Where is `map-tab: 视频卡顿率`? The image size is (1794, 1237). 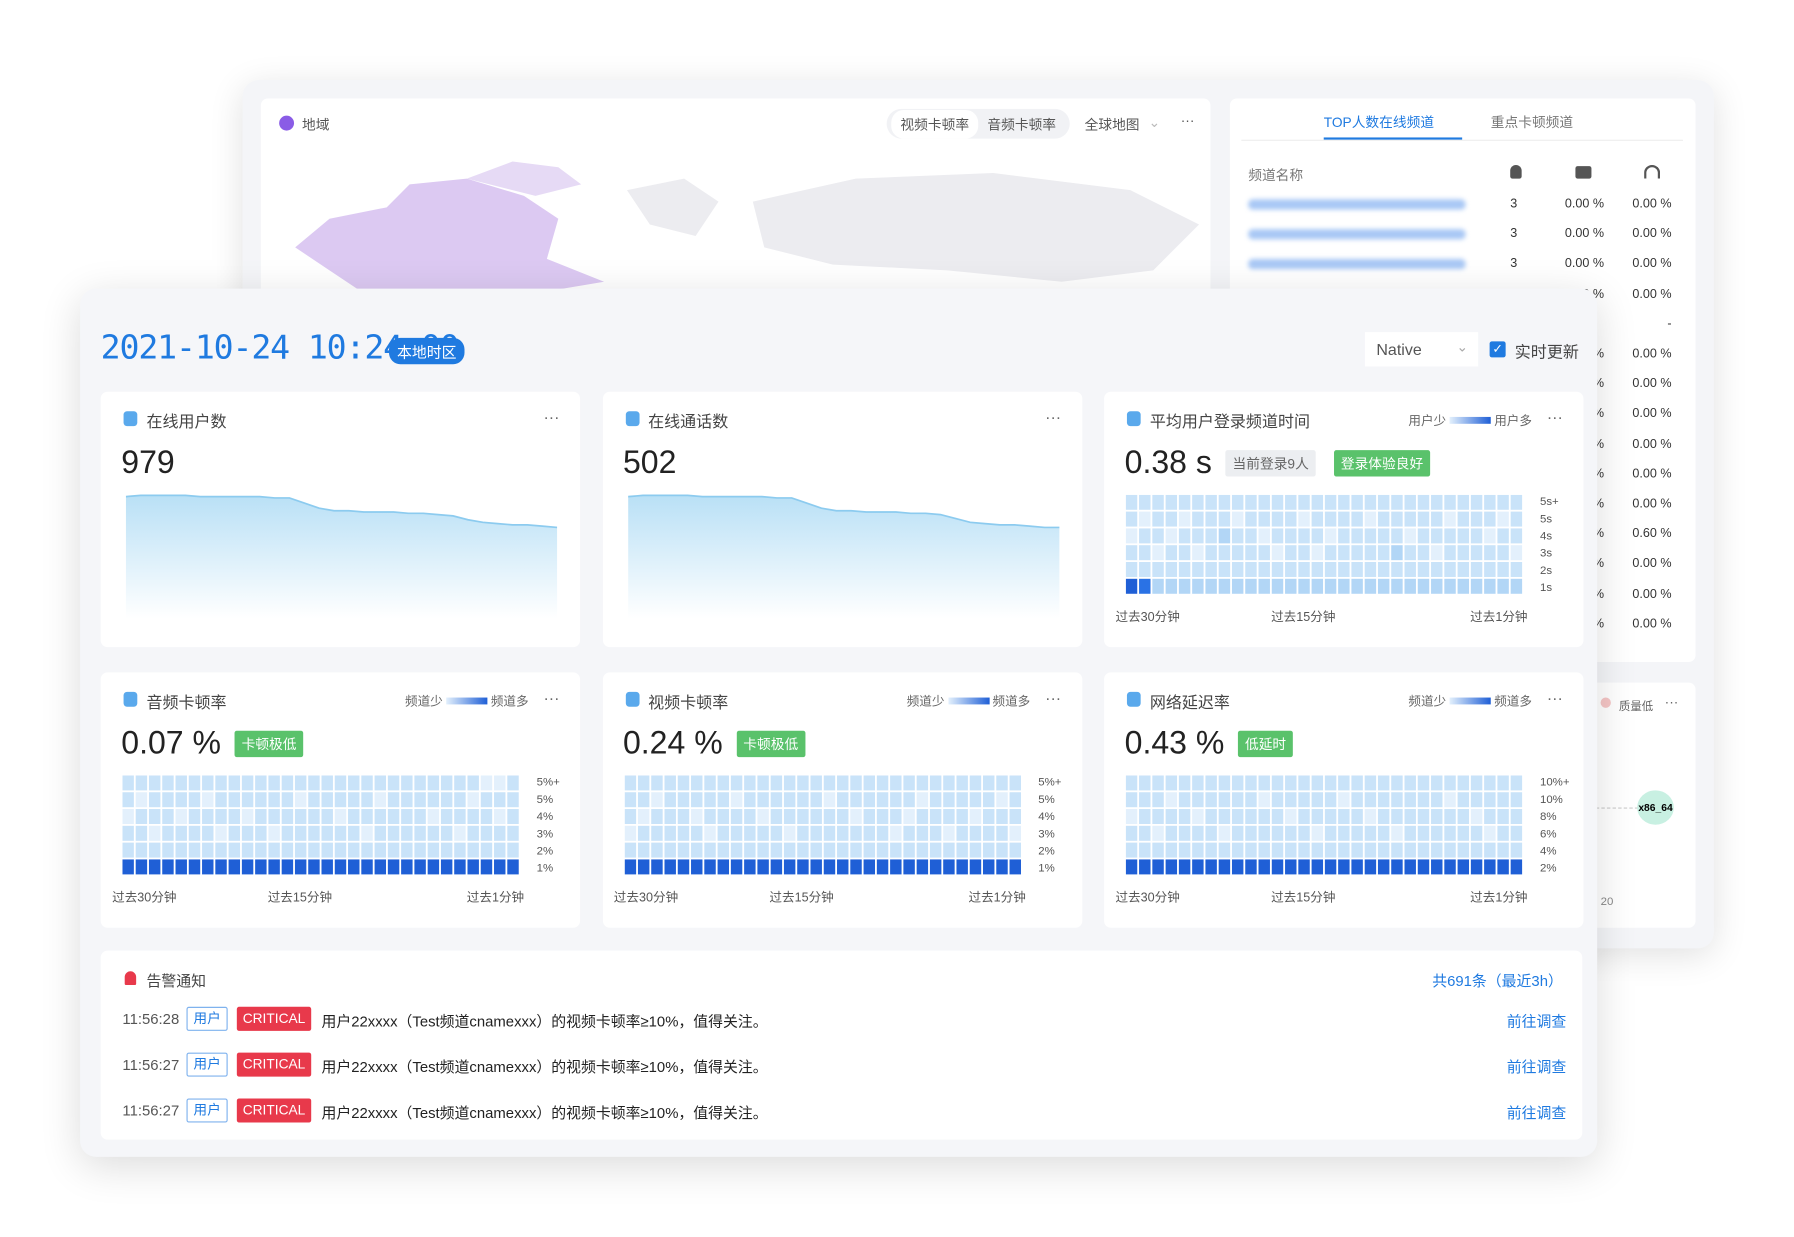 map-tab: 视频卡顿率 is located at coordinates (935, 124).